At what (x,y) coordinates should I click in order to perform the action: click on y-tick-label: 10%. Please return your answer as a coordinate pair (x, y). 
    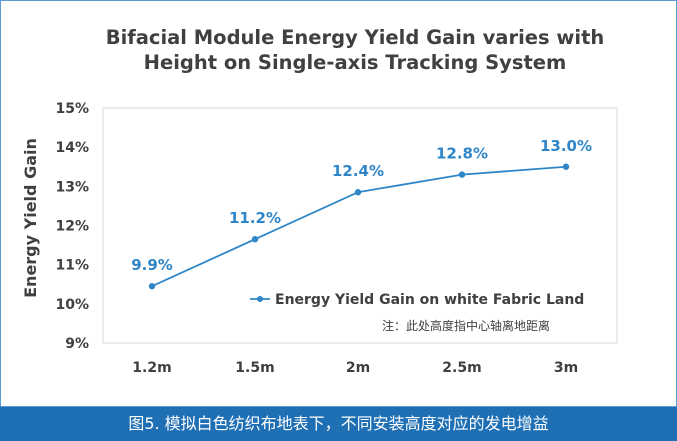
    Looking at the image, I should click on (72, 305).